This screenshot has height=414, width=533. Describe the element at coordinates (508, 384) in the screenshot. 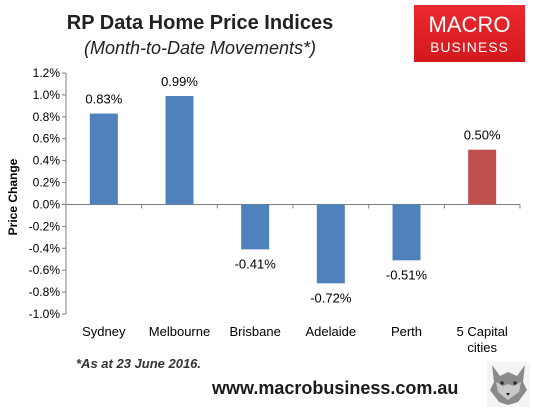

I see `wolf-icon` at that location.